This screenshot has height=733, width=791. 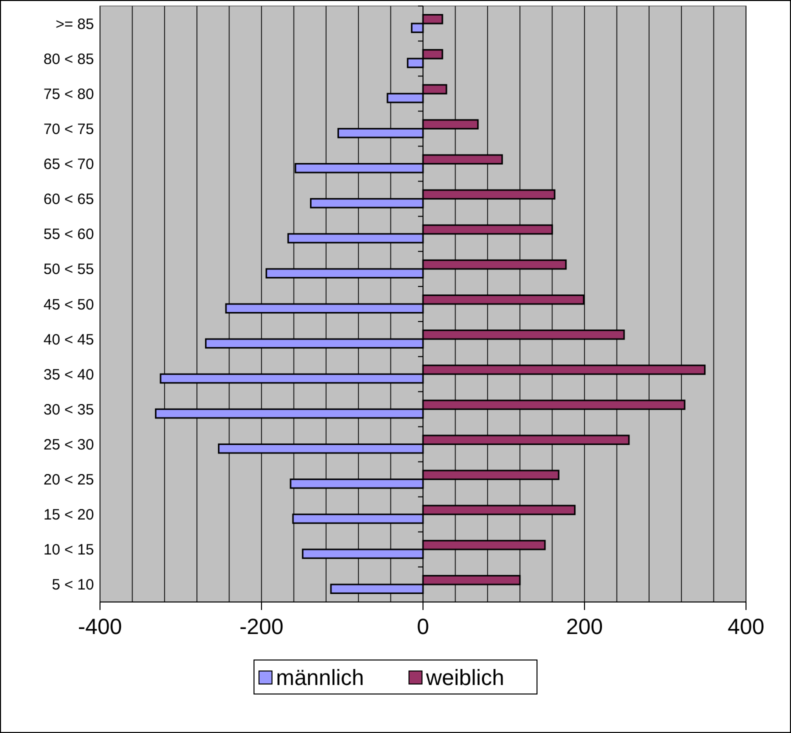 What do you see at coordinates (746, 626) in the screenshot?
I see `x-tick-label: 400` at bounding box center [746, 626].